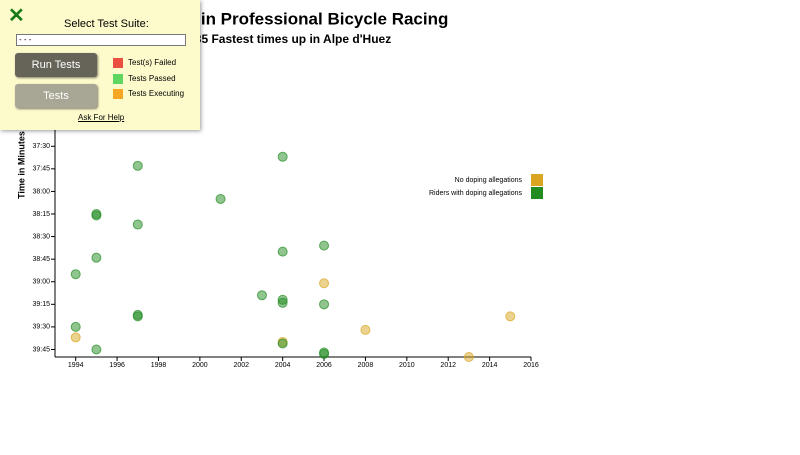 The image size is (800, 455). Describe the element at coordinates (283, 365) in the screenshot. I see `x-tick-label: 2004` at that location.